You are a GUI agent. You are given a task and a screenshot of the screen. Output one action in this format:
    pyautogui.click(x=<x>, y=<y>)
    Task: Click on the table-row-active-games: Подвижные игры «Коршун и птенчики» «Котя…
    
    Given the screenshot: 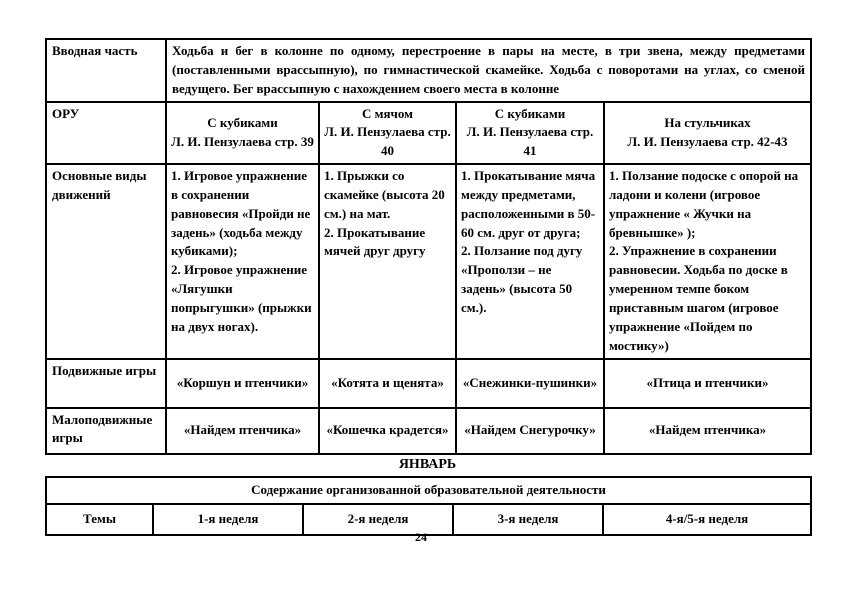 What is the action you would take?
    pyautogui.click(x=429, y=383)
    